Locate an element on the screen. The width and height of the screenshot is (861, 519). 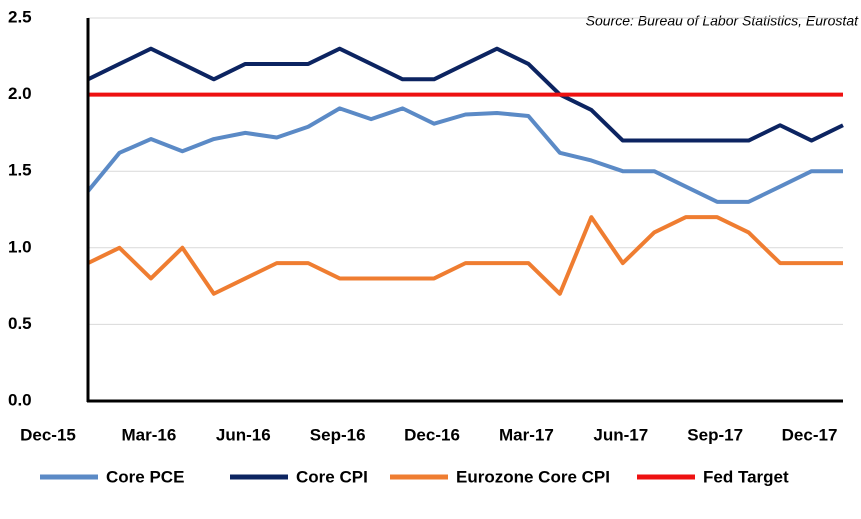
x-tick-label: Jun-17 is located at coordinates (620, 434).